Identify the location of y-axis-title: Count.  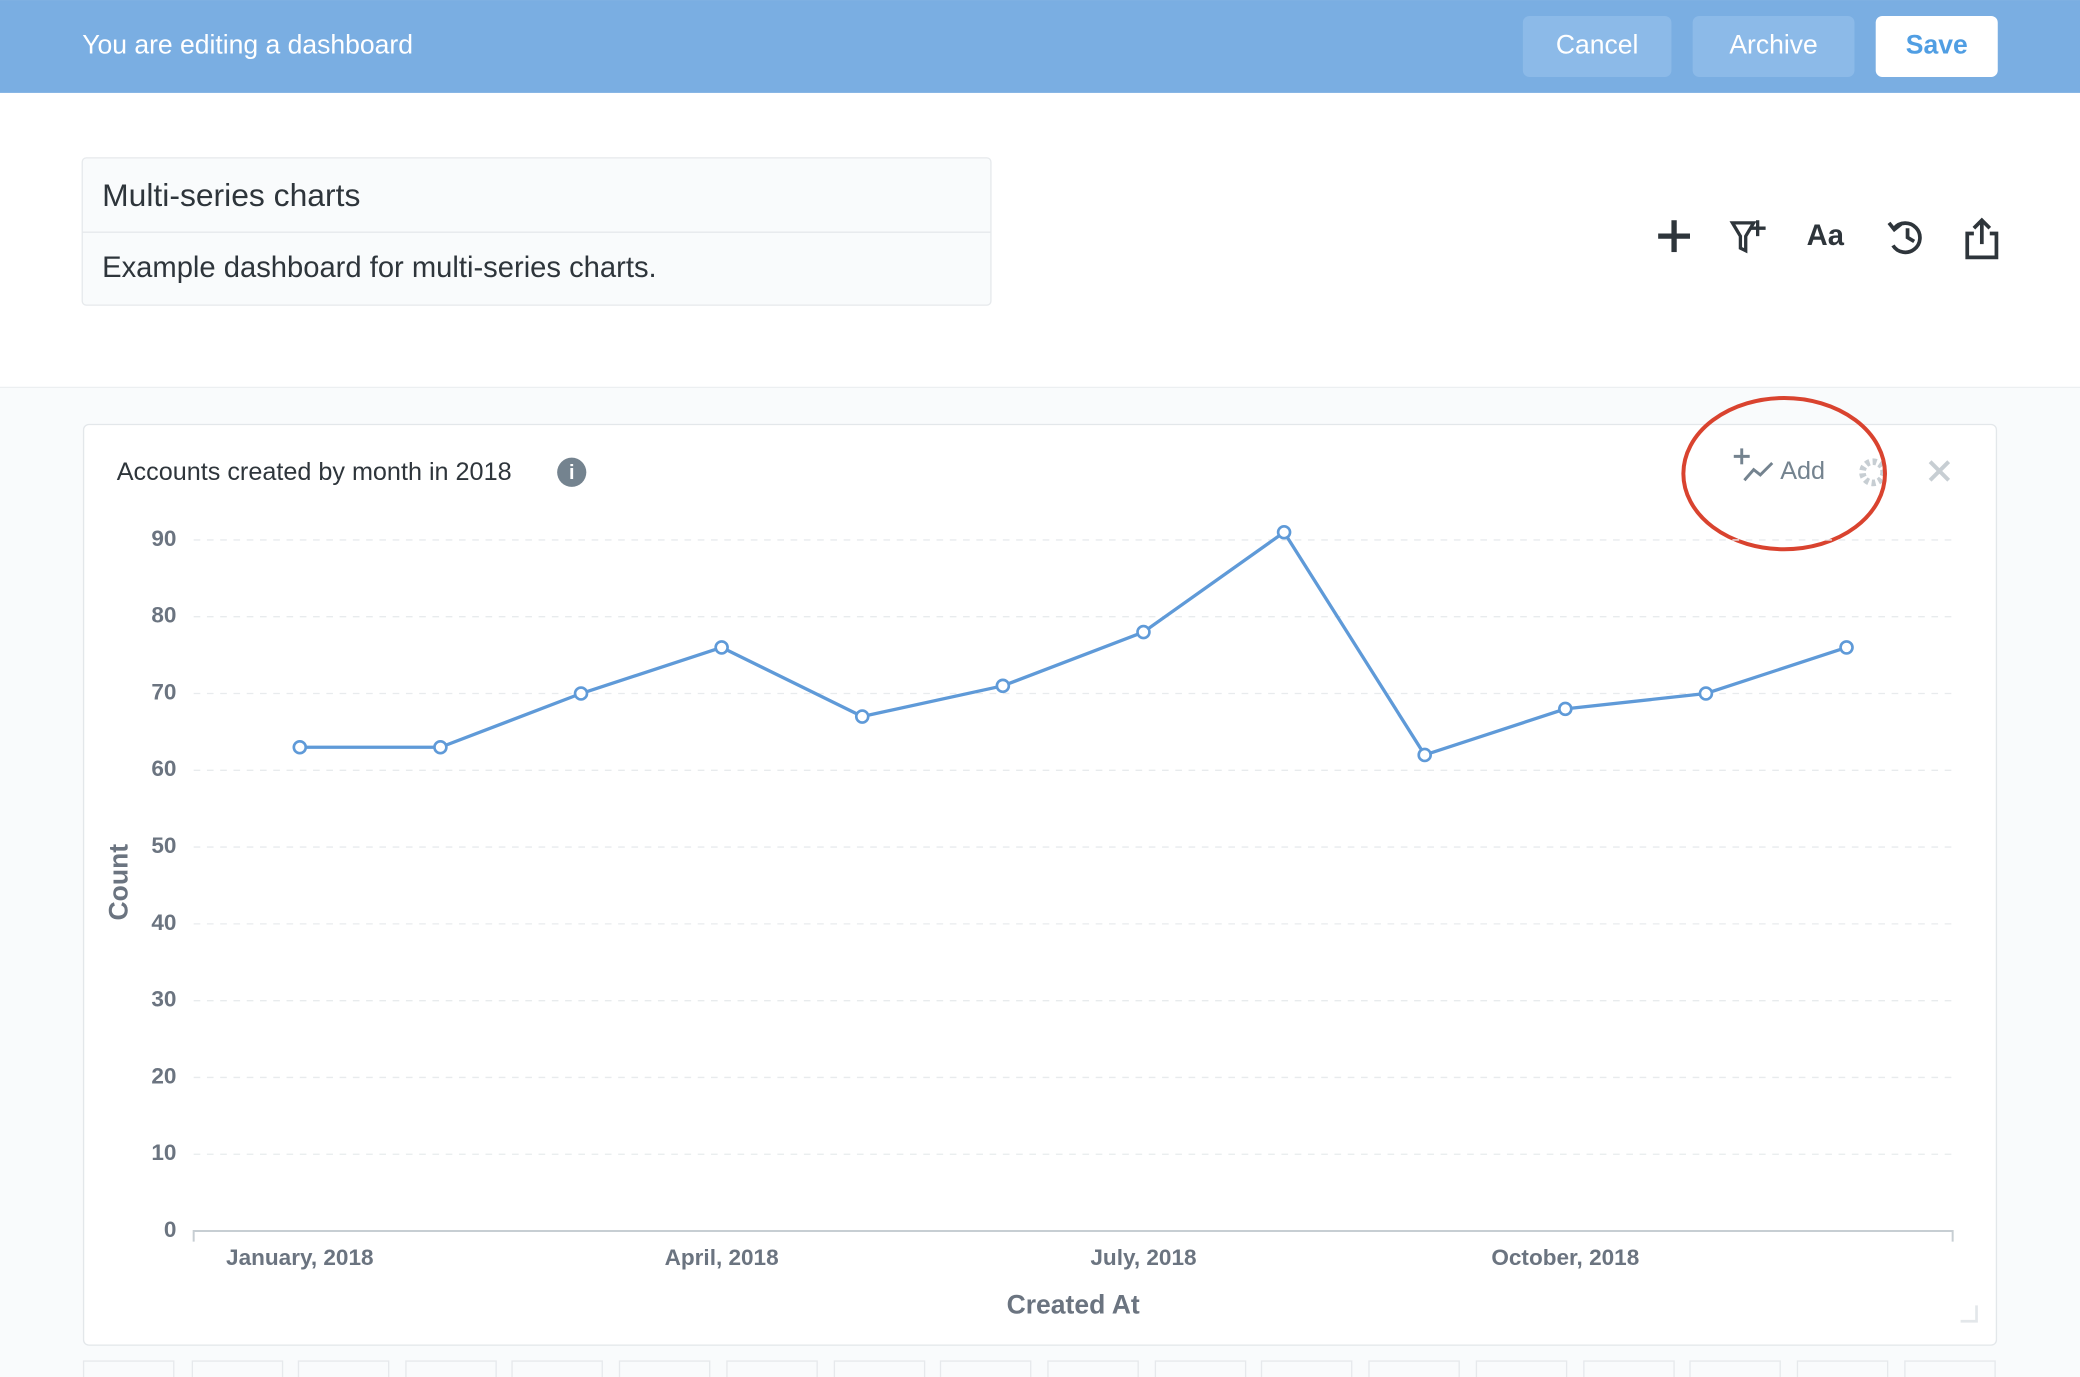
(119, 882).